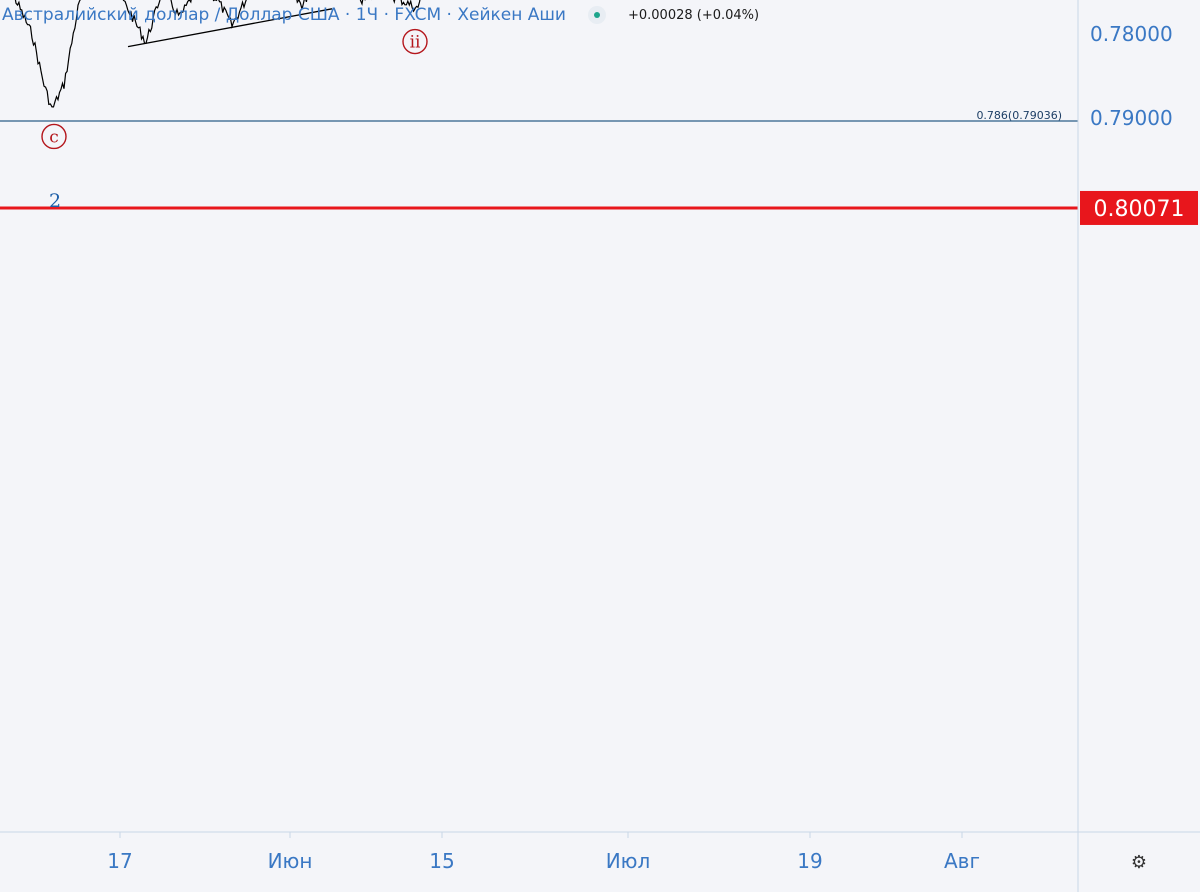 The image size is (1200, 892). I want to click on x-tick-label: Авг, so click(962, 861).